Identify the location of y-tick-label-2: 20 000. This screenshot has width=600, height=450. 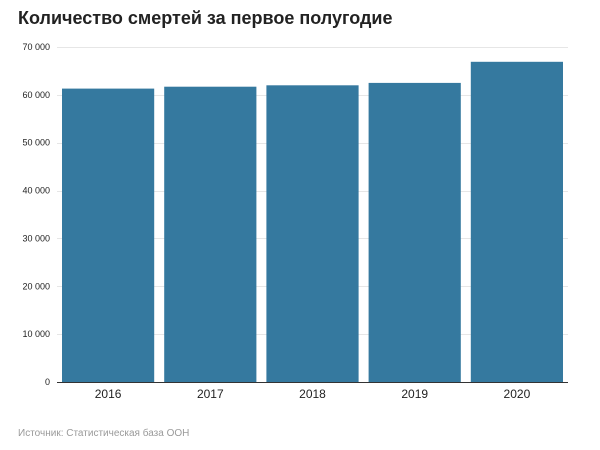
(36, 286).